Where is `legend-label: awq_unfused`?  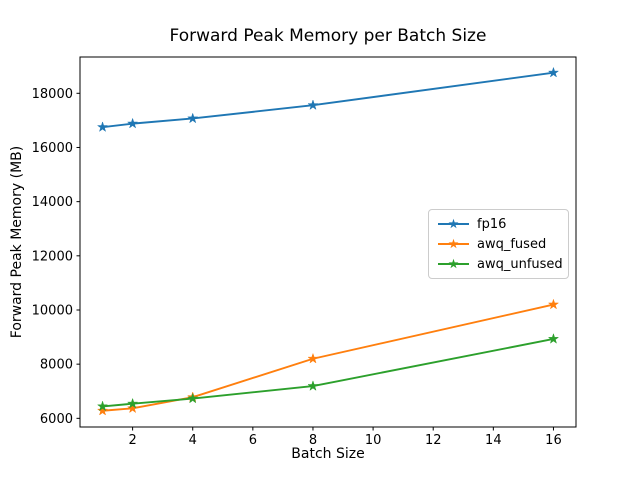
legend-label: awq_unfused is located at coordinates (520, 264).